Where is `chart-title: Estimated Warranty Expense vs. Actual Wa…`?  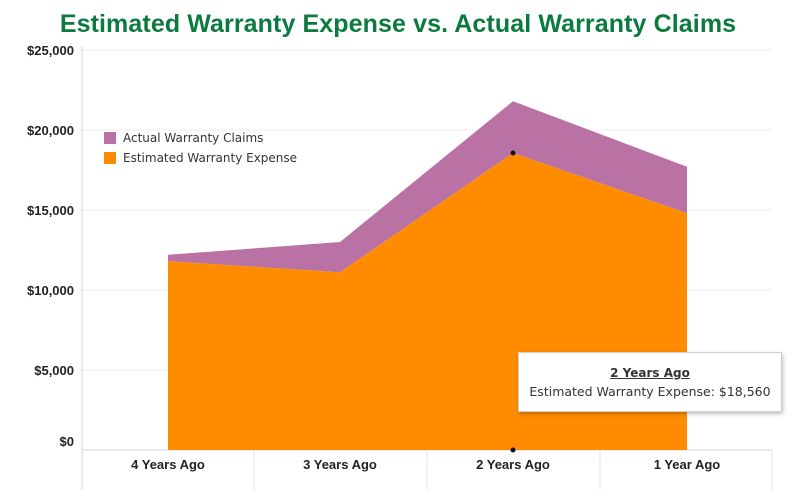 chart-title: Estimated Warranty Expense vs. Actual Wa… is located at coordinates (398, 24).